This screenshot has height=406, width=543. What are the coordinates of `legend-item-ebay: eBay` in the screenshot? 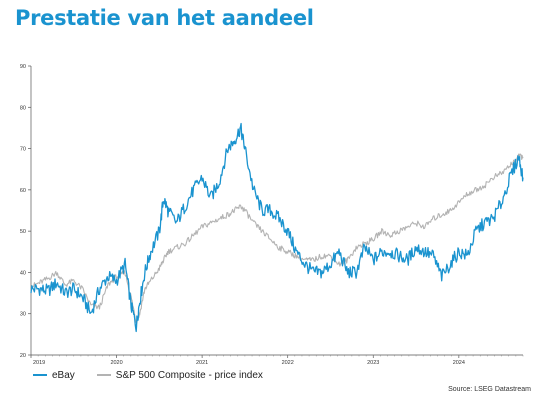 It's located at (54, 375).